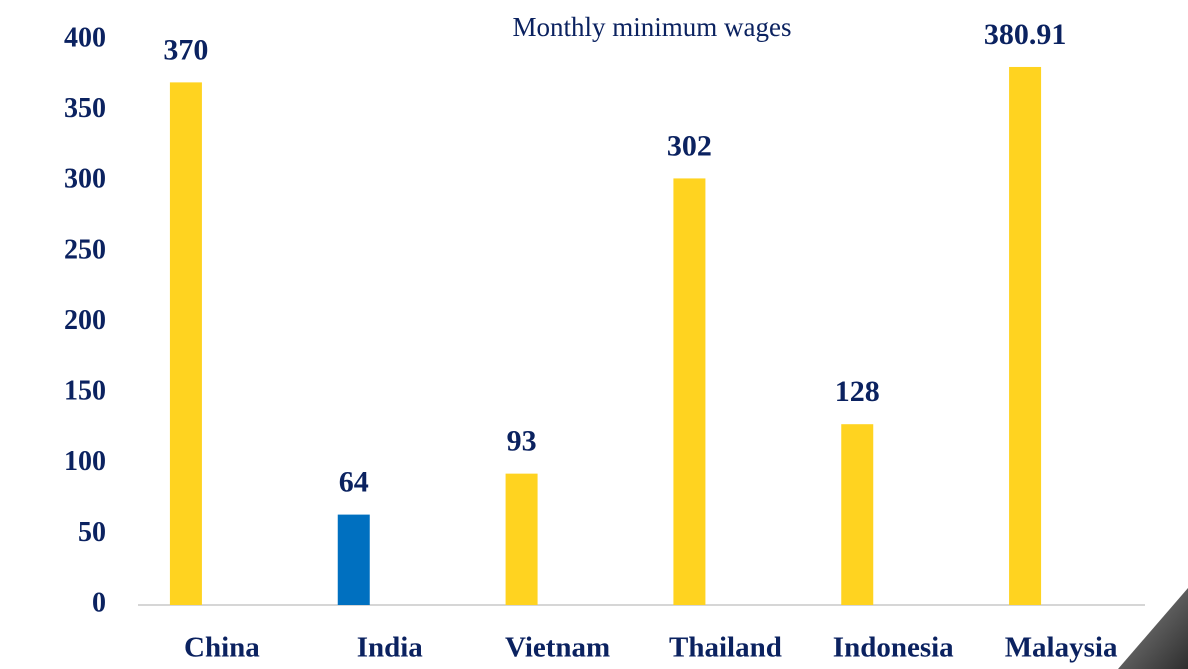 Image resolution: width=1188 pixels, height=669 pixels. I want to click on y-tick-label: 200, so click(85, 320).